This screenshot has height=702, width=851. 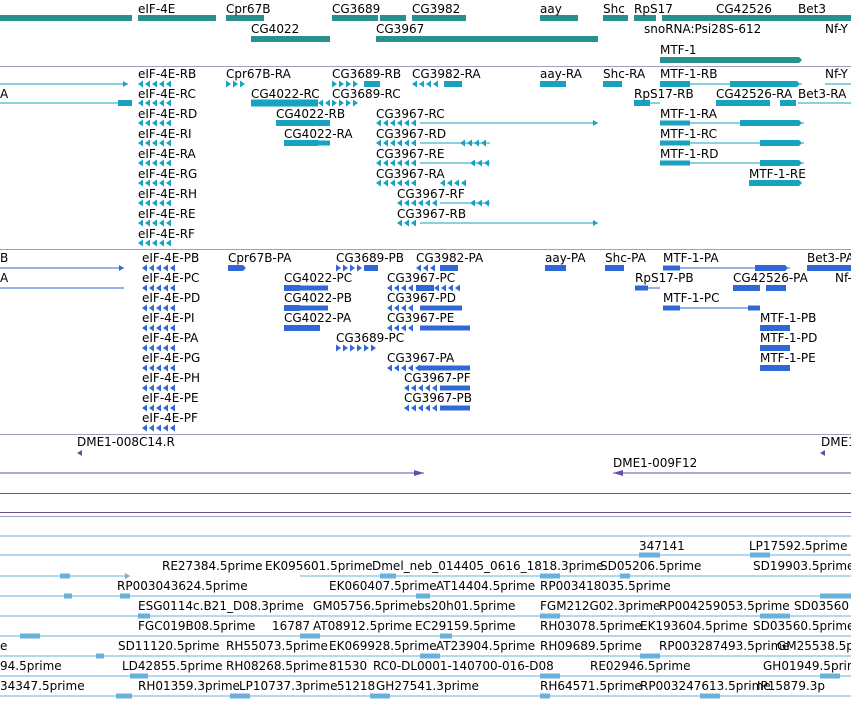 I want to click on feature-label-cg3982-pa: CG3982-PA, so click(x=450, y=258).